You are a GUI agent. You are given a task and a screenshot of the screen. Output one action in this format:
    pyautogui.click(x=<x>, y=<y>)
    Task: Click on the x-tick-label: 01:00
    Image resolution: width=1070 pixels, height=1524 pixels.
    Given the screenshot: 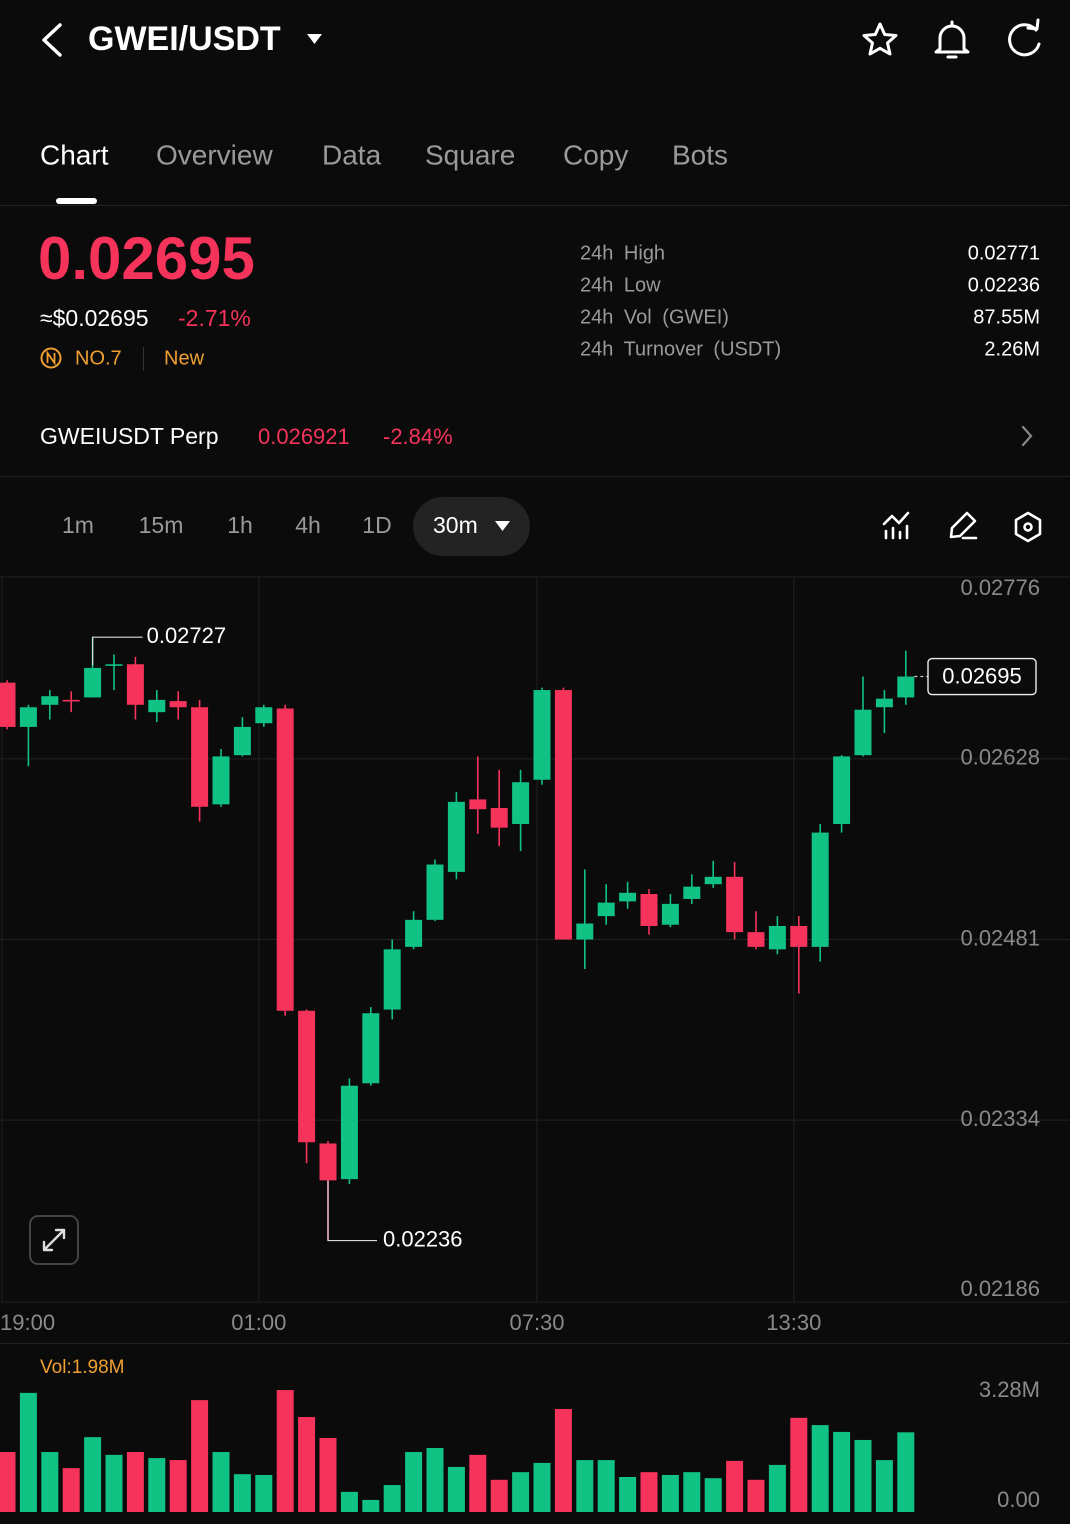 What is the action you would take?
    pyautogui.click(x=258, y=1322)
    